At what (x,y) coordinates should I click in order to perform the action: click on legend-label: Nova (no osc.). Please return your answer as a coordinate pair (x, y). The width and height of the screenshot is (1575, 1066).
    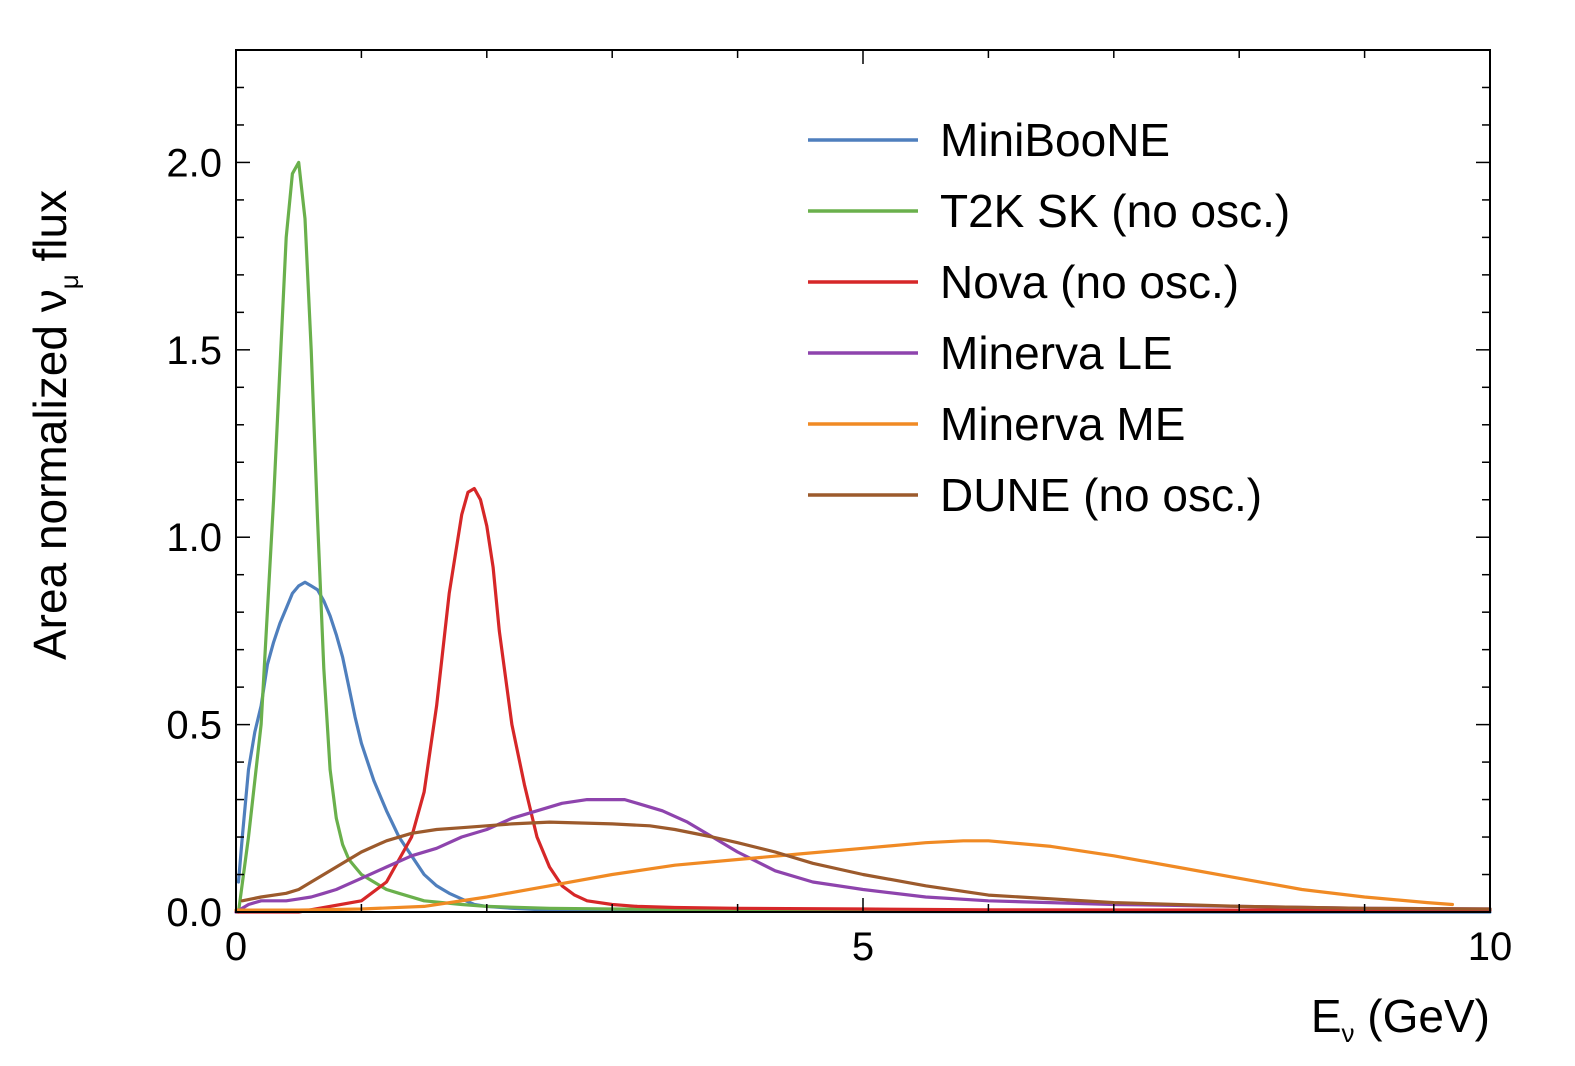
    Looking at the image, I should click on (1089, 282).